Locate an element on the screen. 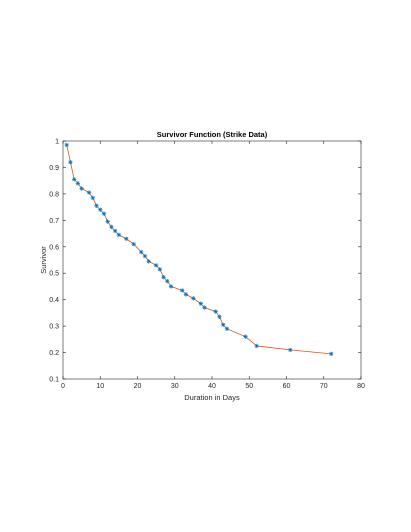  y-tick-label: 0.5 is located at coordinates (54, 274).